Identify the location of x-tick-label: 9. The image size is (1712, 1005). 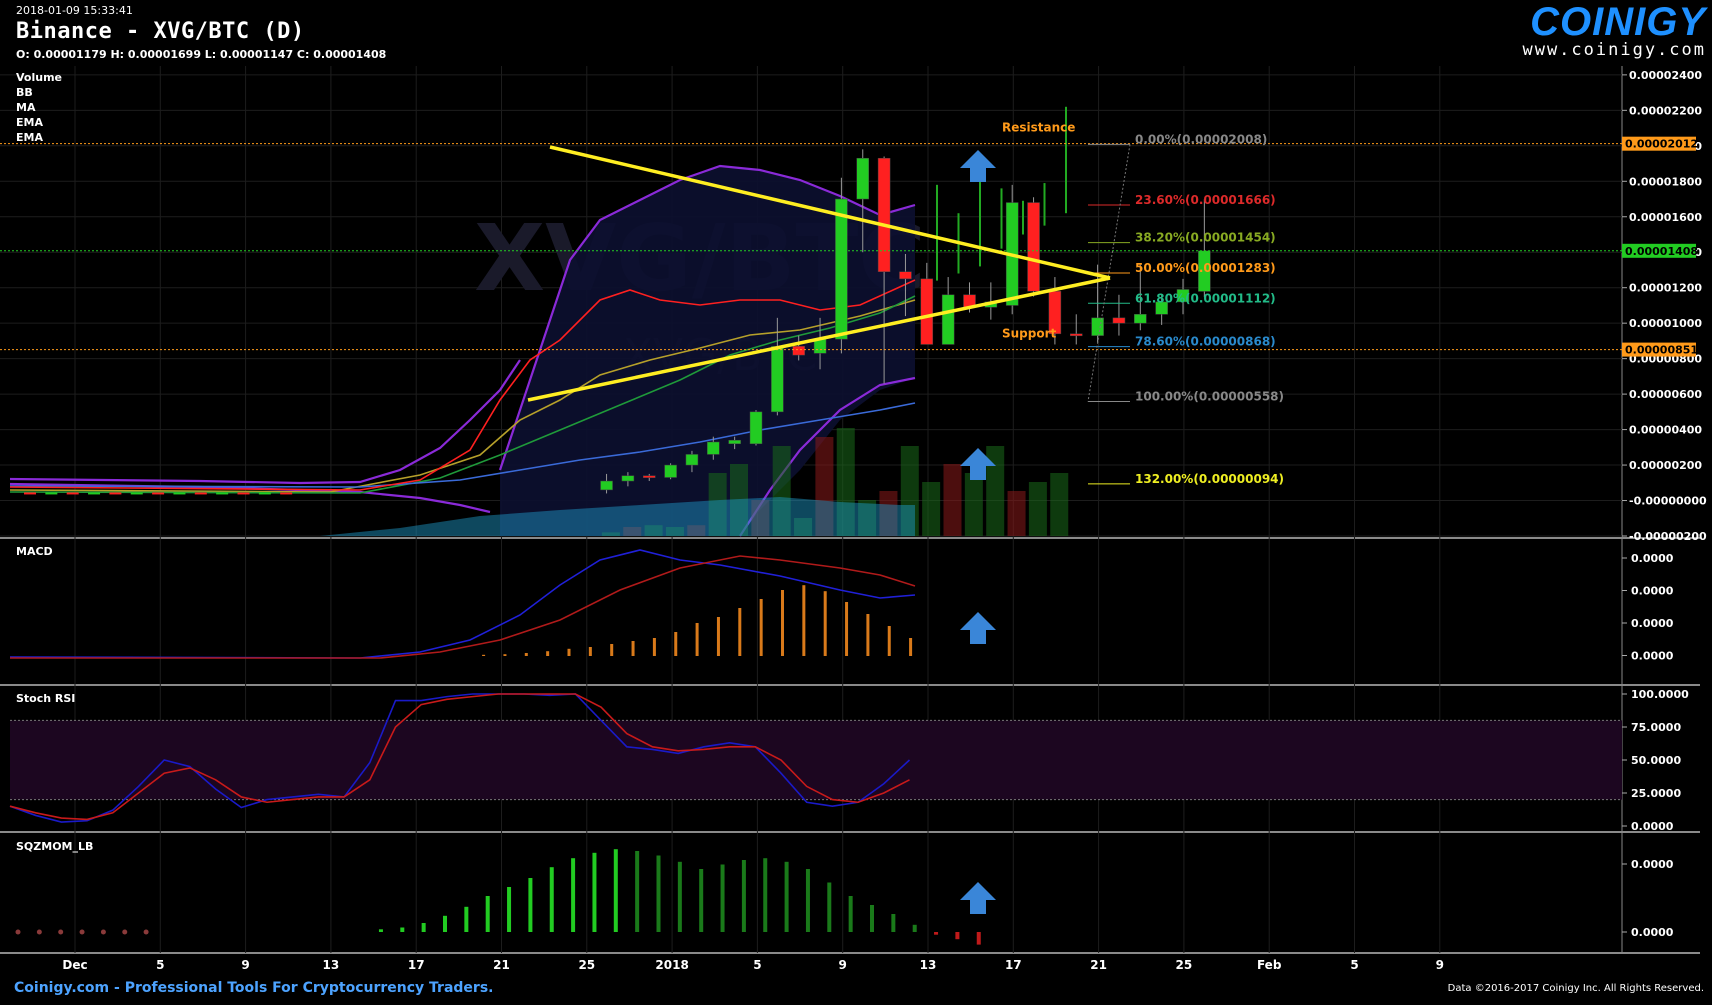
(1440, 965).